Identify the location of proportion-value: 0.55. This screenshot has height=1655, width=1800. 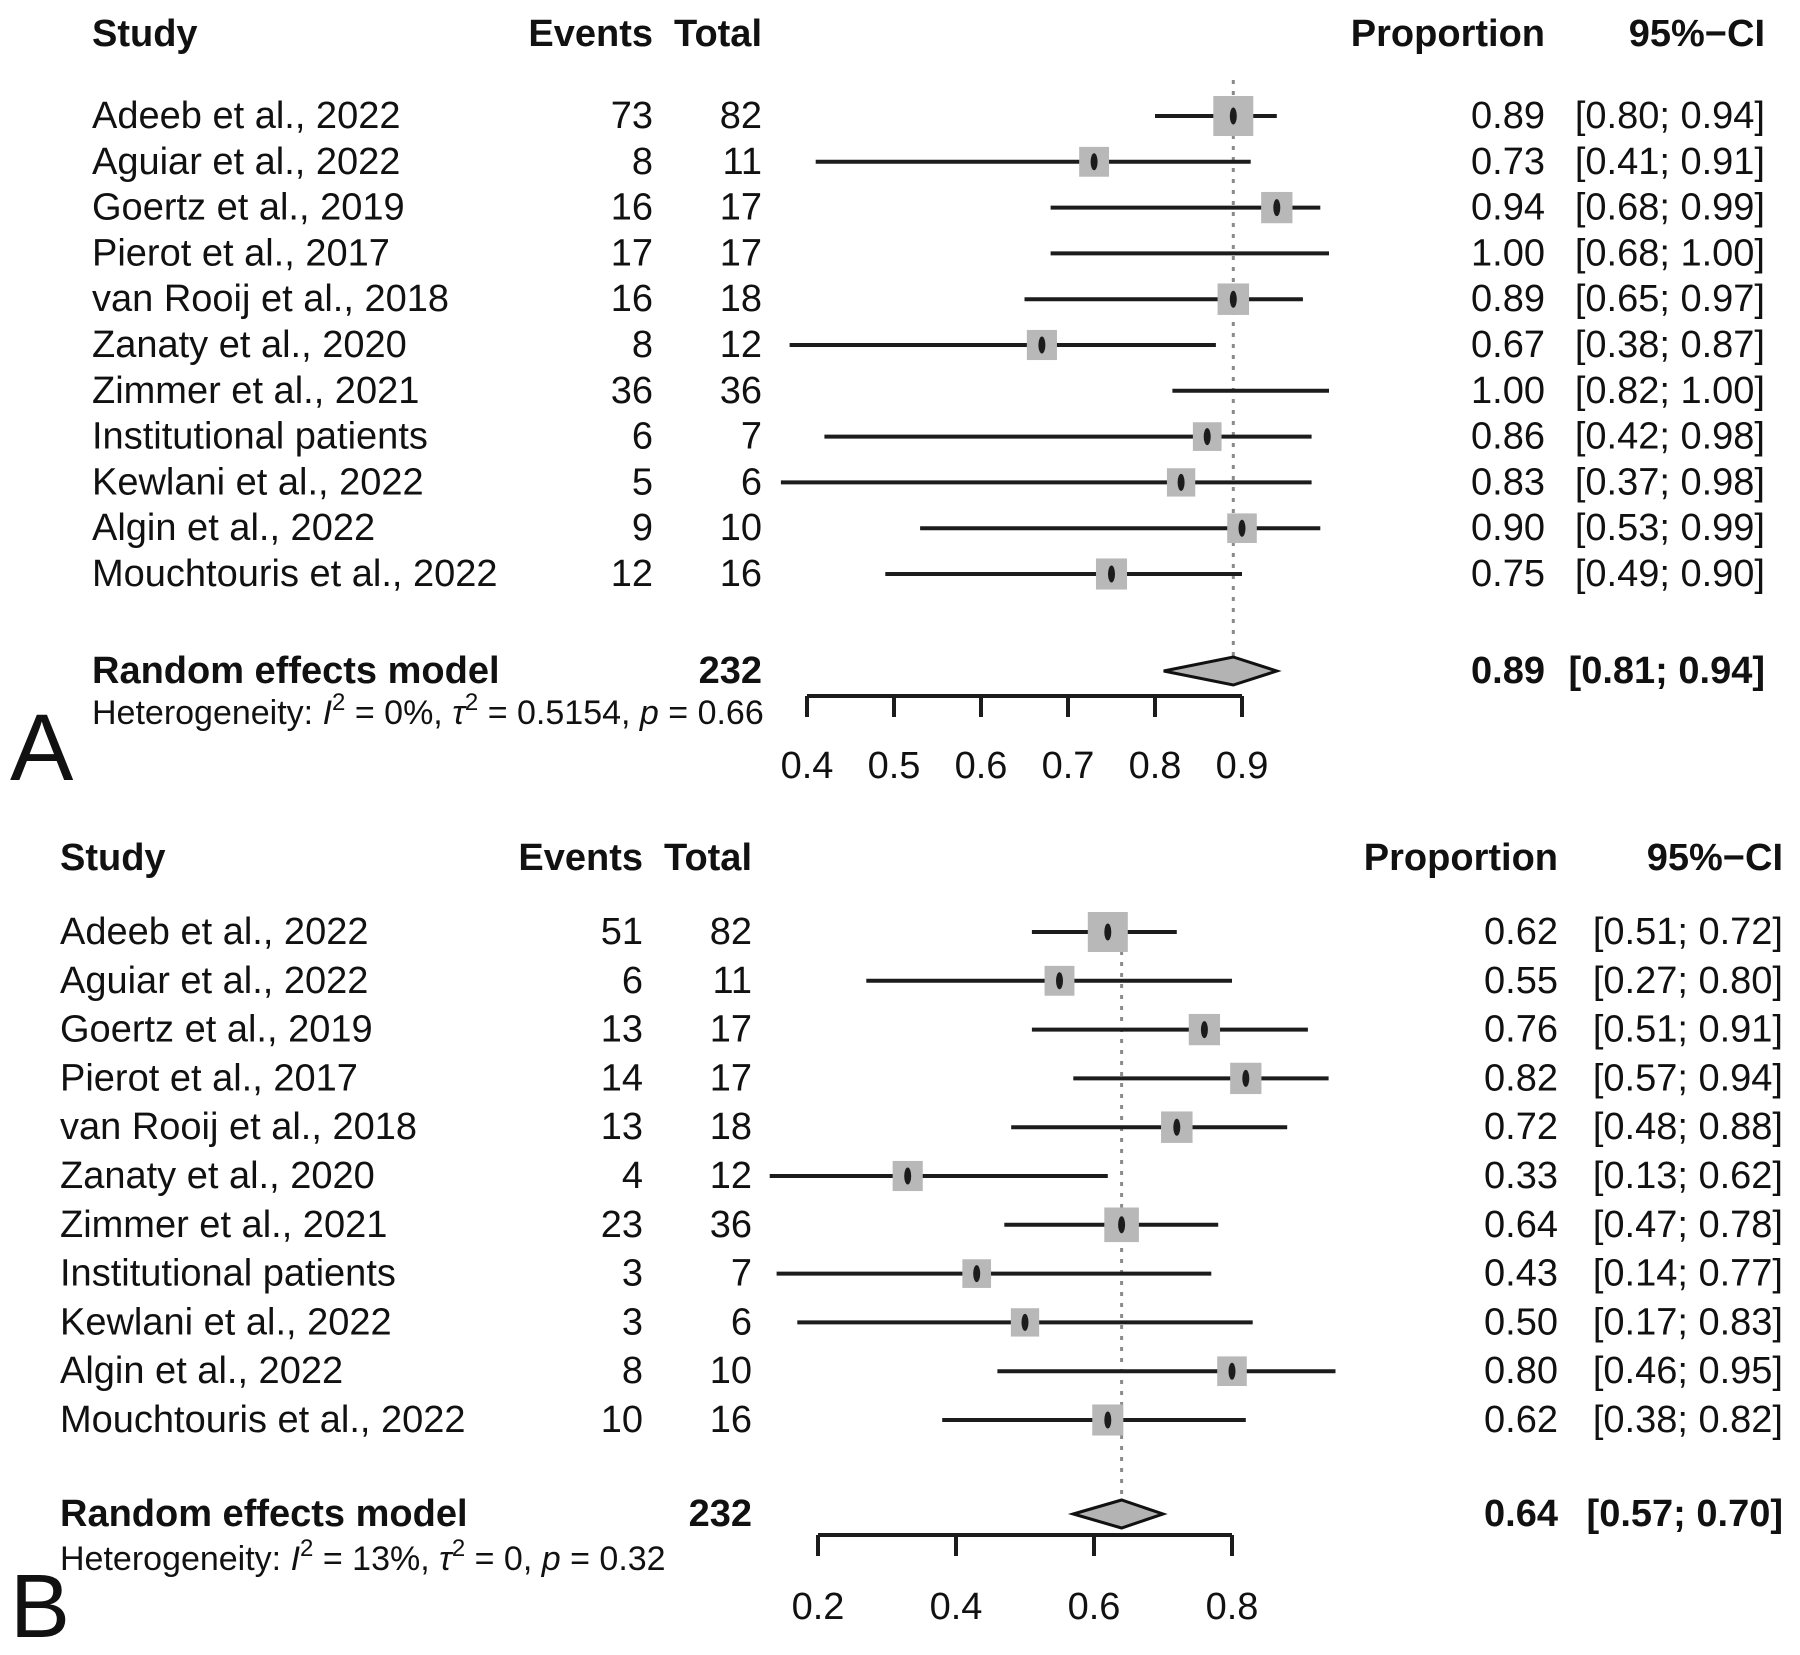
(1521, 981).